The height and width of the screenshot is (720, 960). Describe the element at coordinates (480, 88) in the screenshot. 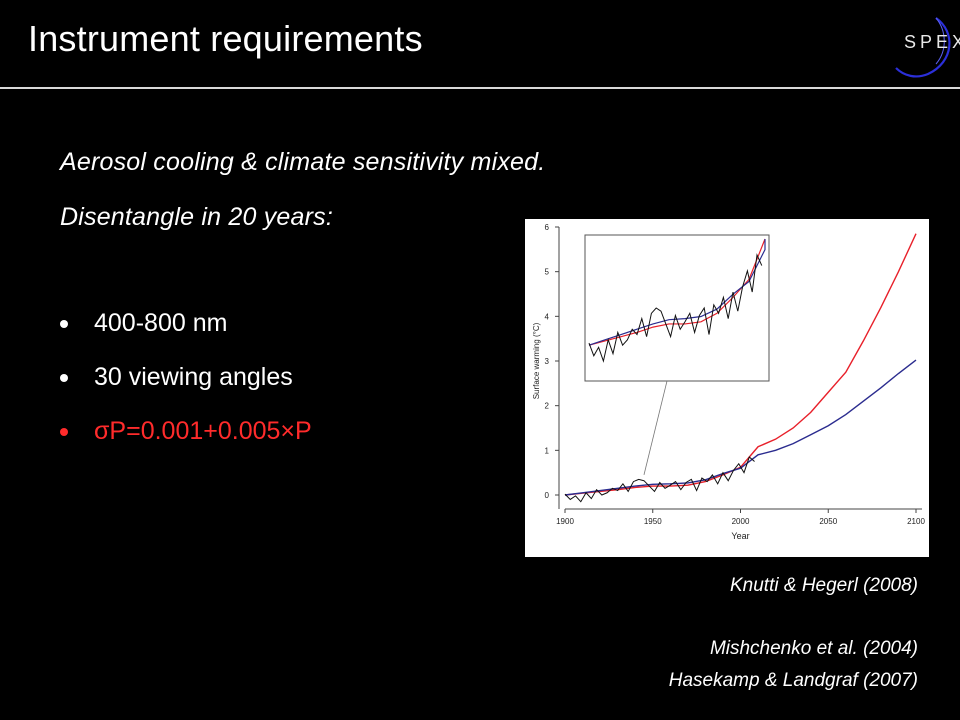

I see `title-divider` at that location.